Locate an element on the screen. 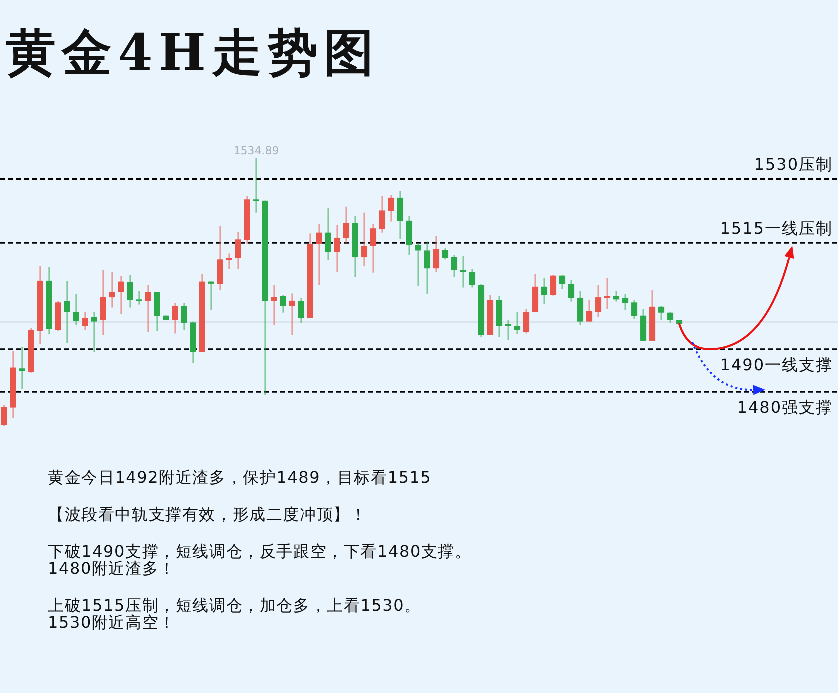 The image size is (838, 693). annotation: 【波段看中轨支撑有效，形成二度冲顶】！ is located at coordinates (208, 514).